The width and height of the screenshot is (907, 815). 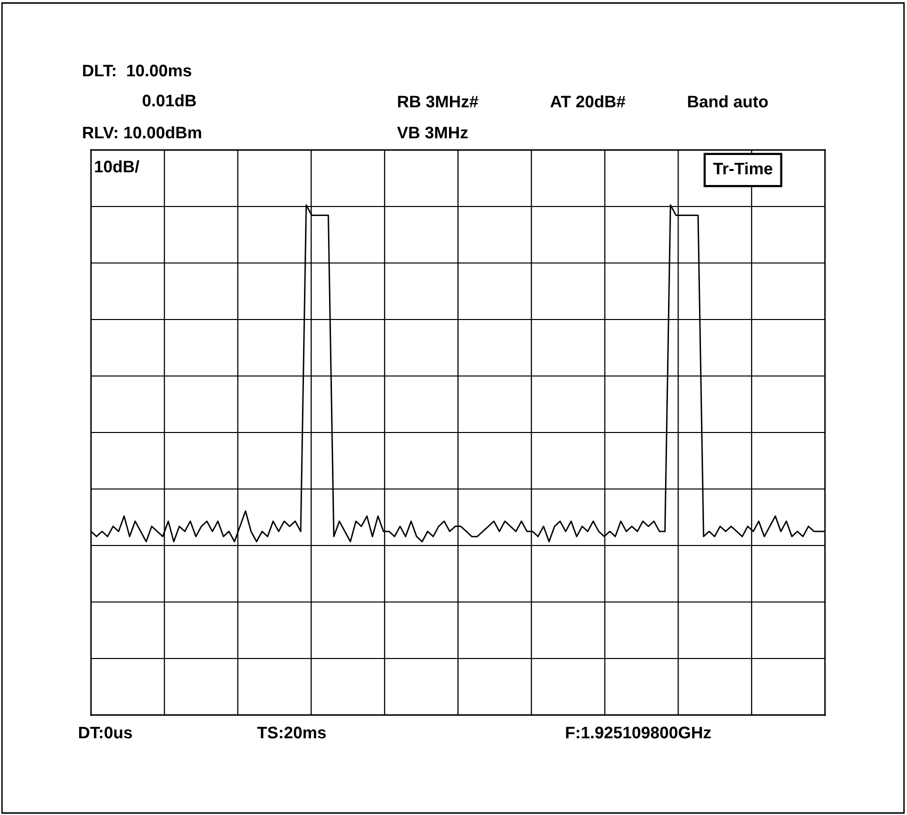 I want to click on text: 10dB/, so click(x=117, y=166).